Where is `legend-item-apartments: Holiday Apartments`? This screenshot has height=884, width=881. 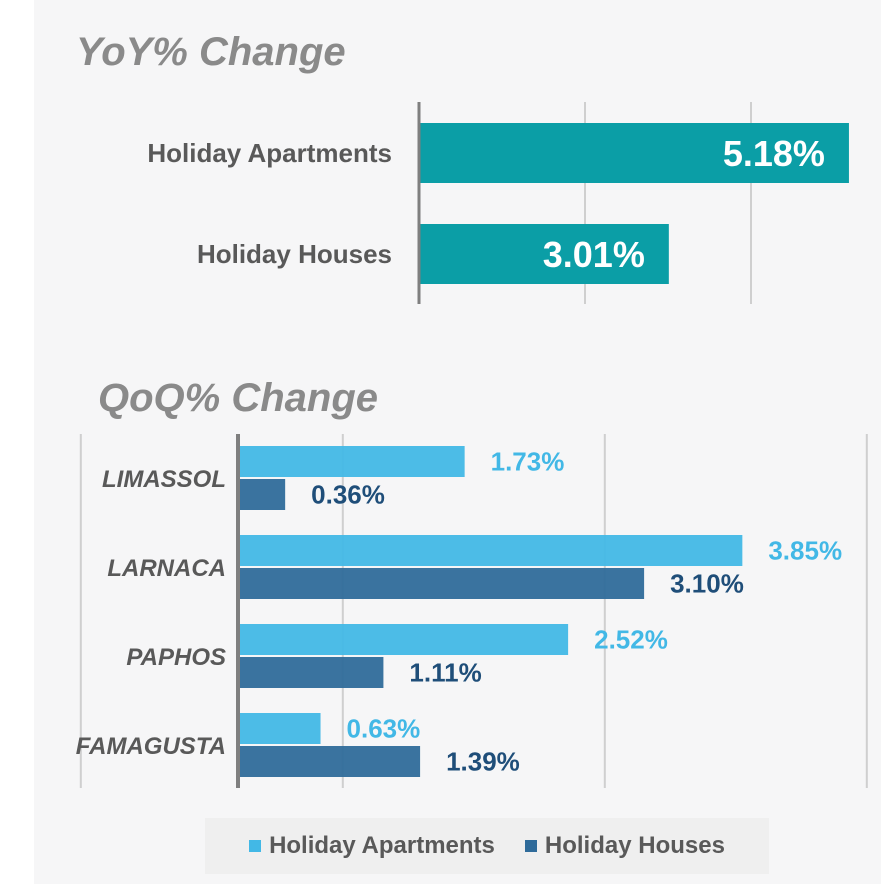
legend-item-apartments: Holiday Apartments is located at coordinates (372, 846).